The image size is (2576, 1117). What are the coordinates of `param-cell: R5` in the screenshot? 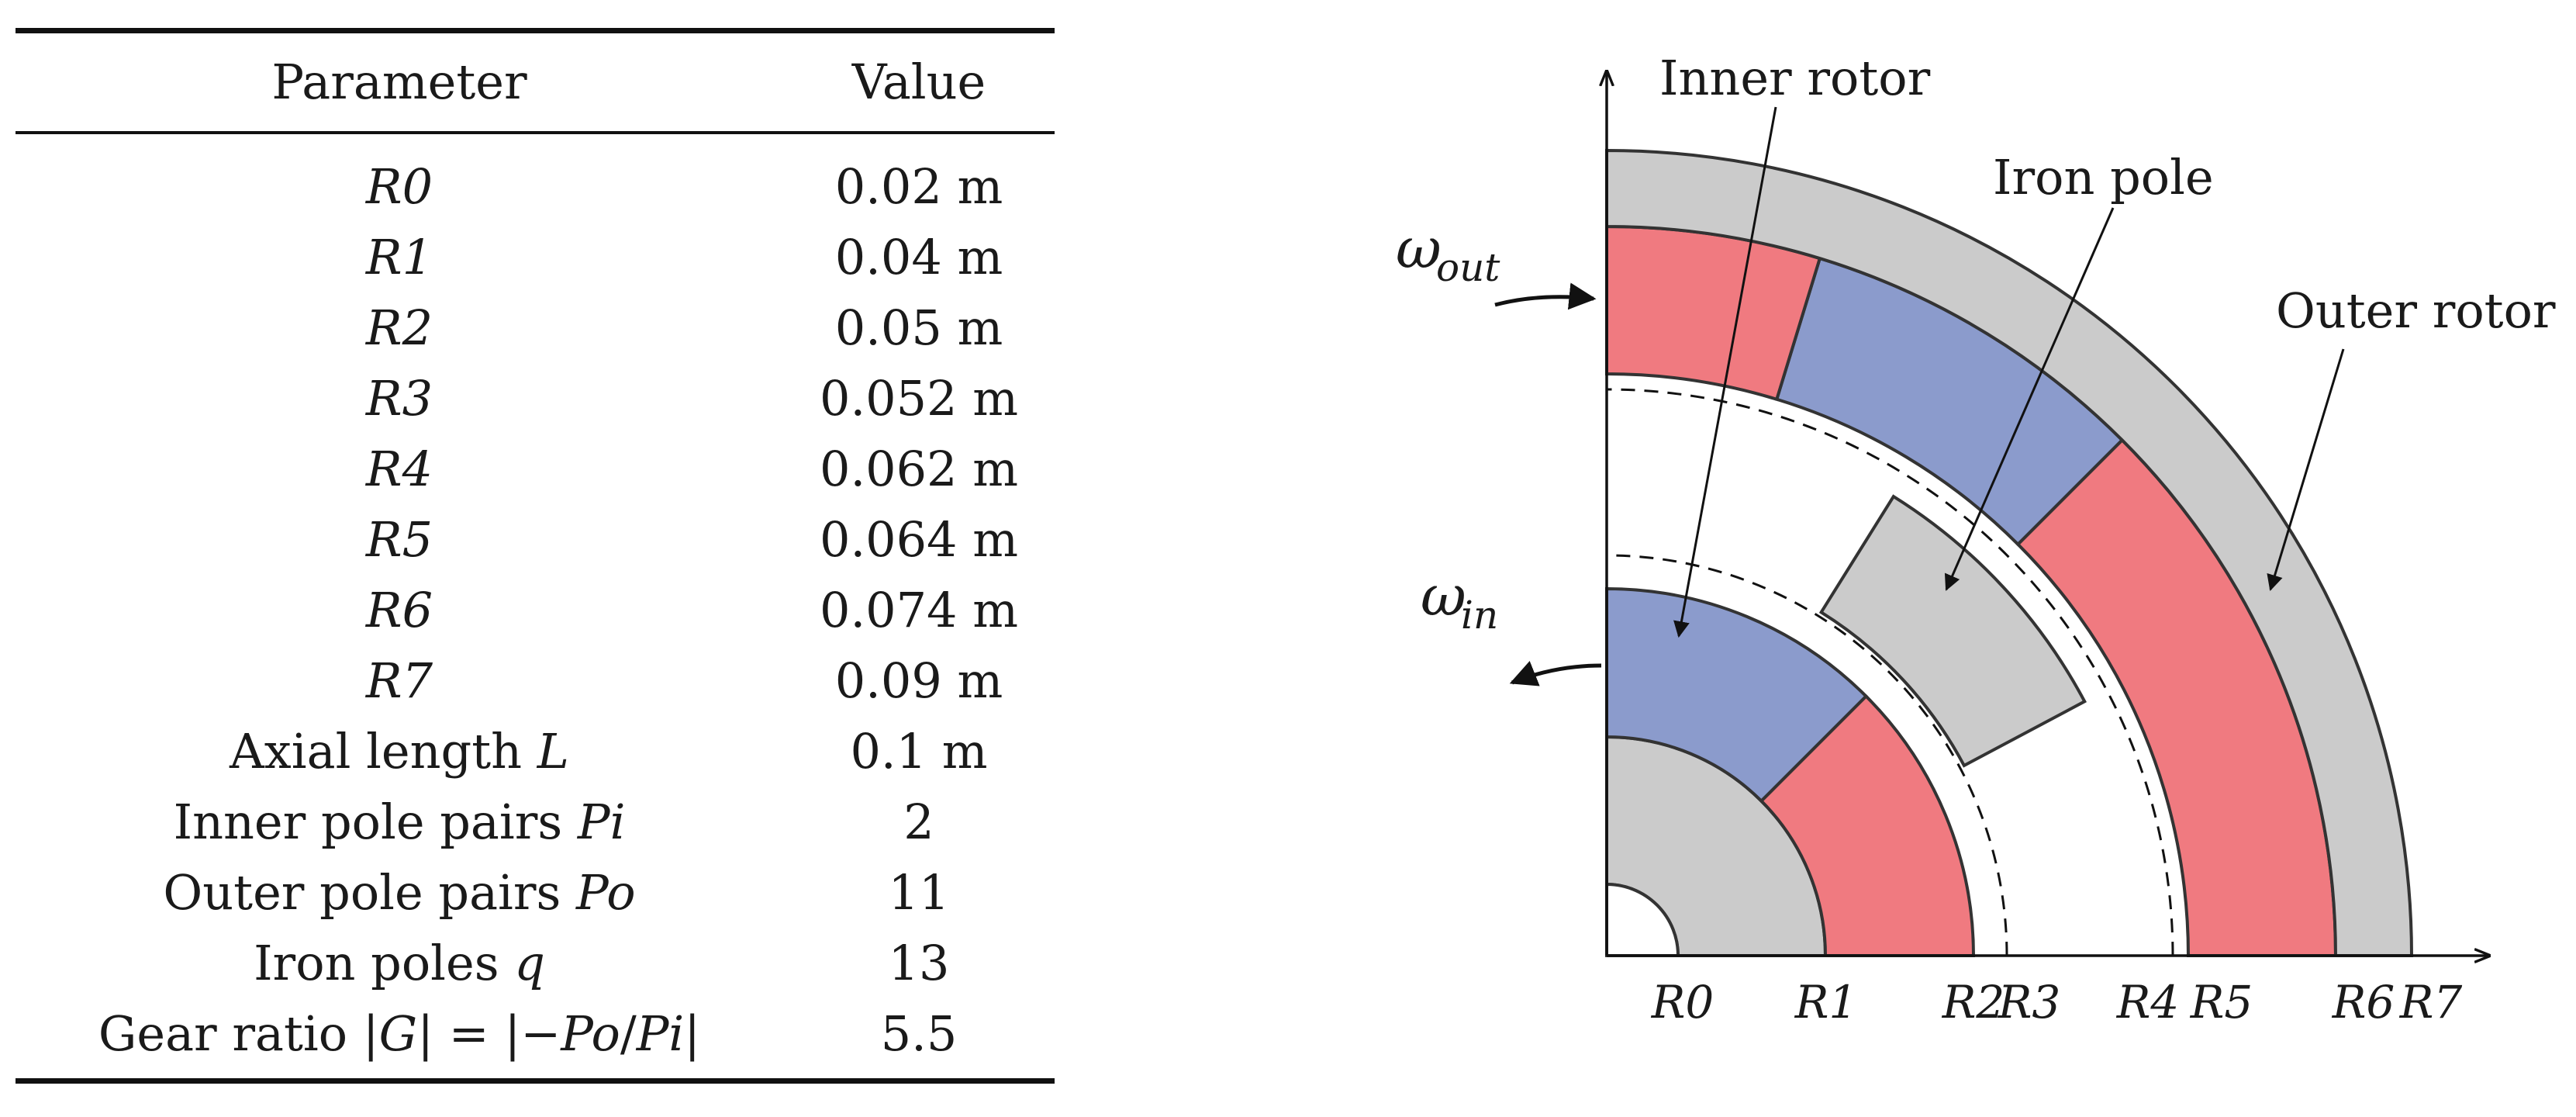 It's located at (399, 539).